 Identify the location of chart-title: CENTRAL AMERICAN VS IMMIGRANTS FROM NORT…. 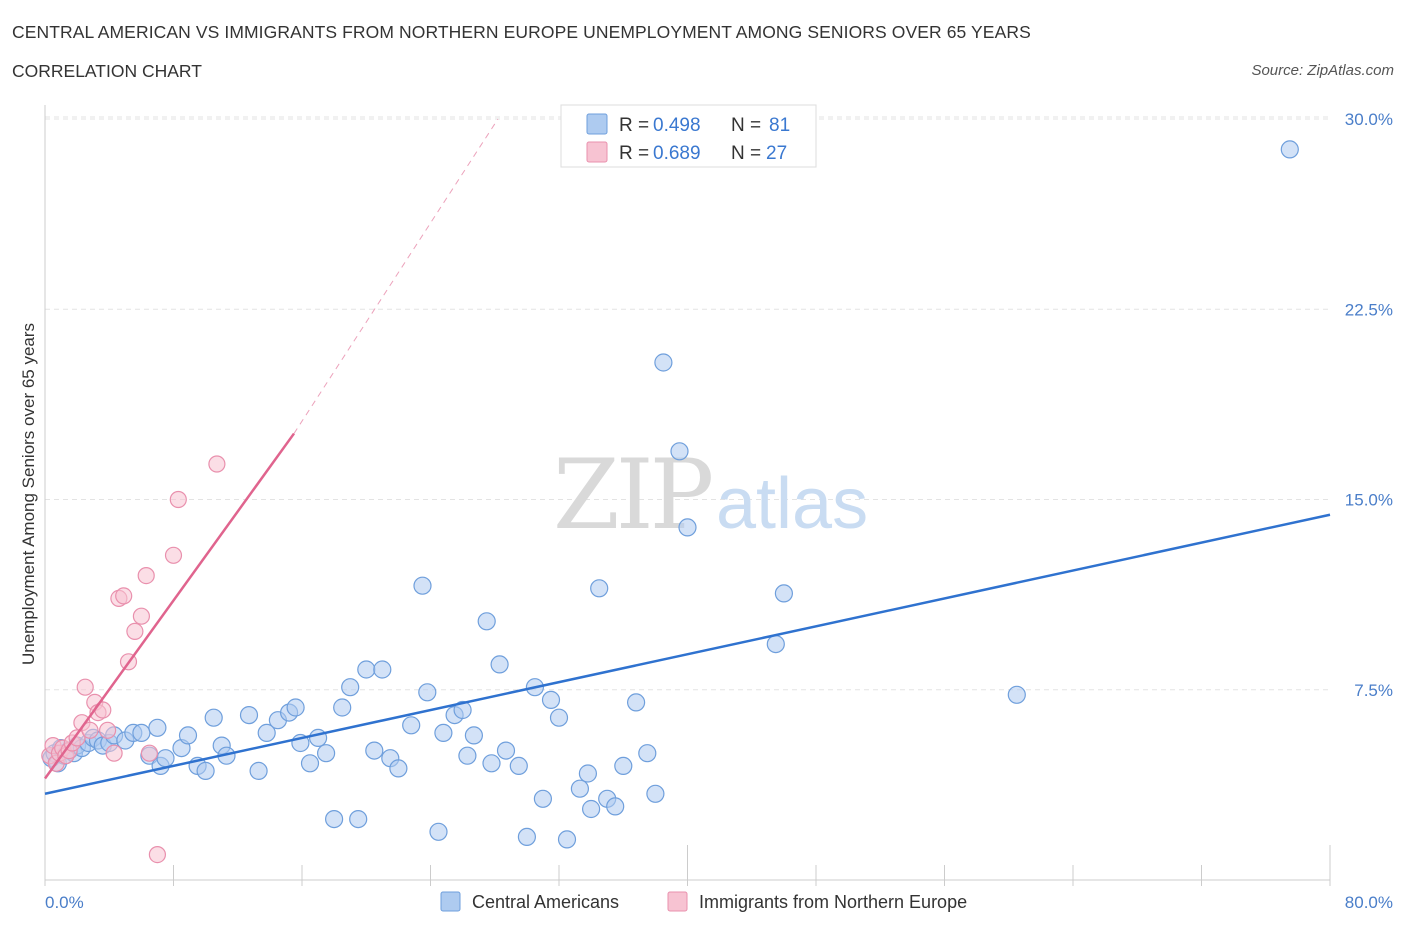
(521, 32).